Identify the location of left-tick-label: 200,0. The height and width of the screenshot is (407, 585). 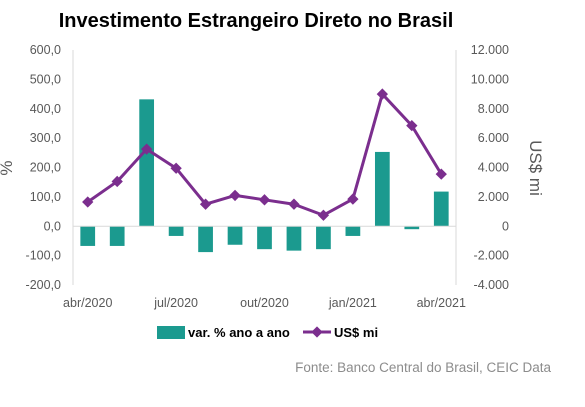
(45, 168).